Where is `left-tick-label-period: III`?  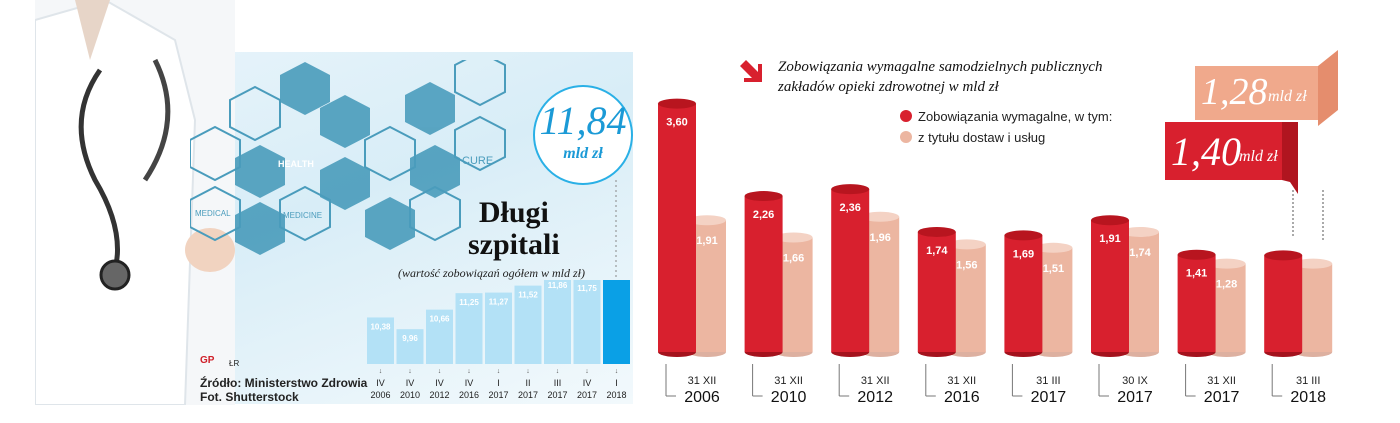 left-tick-label-period: III is located at coordinates (558, 383).